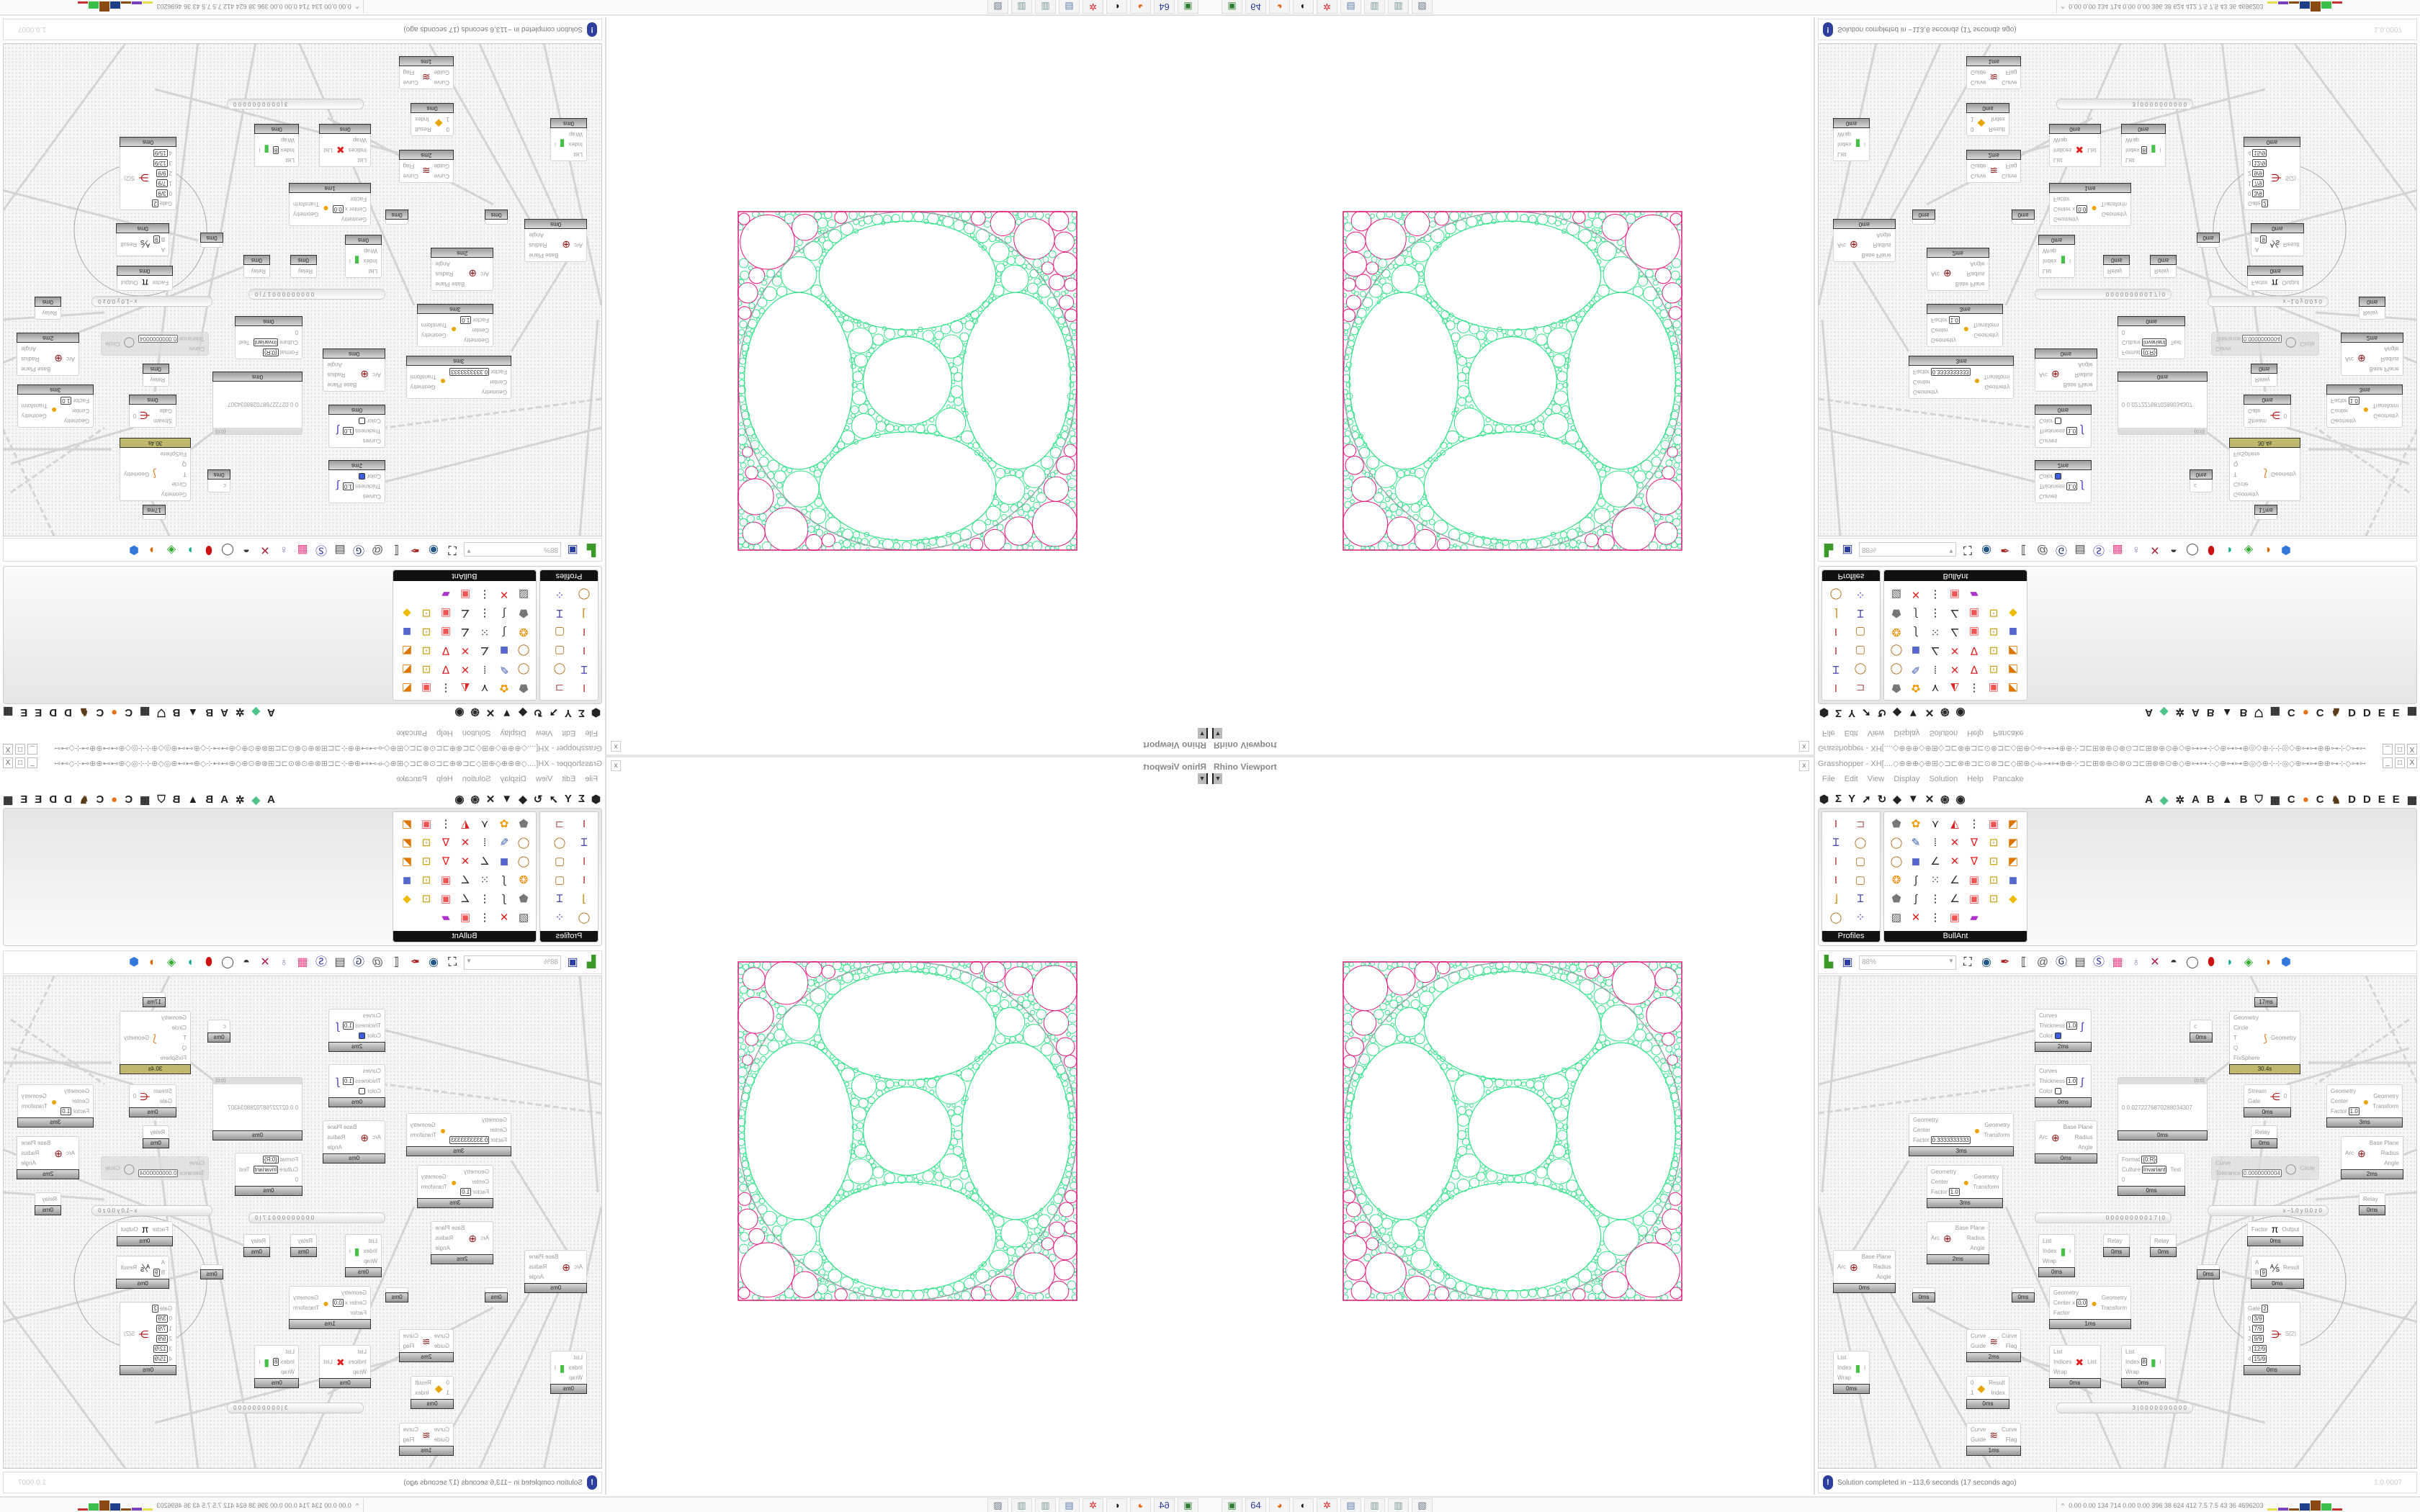 The height and width of the screenshot is (1512, 2420). Describe the element at coordinates (496, 1294) in the screenshot. I see `node-relay-blank: 0ms` at that location.